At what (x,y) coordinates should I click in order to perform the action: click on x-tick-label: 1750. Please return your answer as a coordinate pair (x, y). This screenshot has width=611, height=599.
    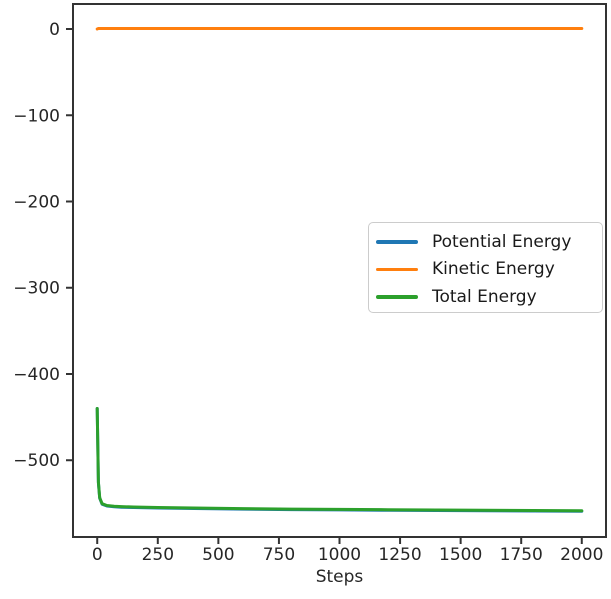
    Looking at the image, I should click on (521, 555).